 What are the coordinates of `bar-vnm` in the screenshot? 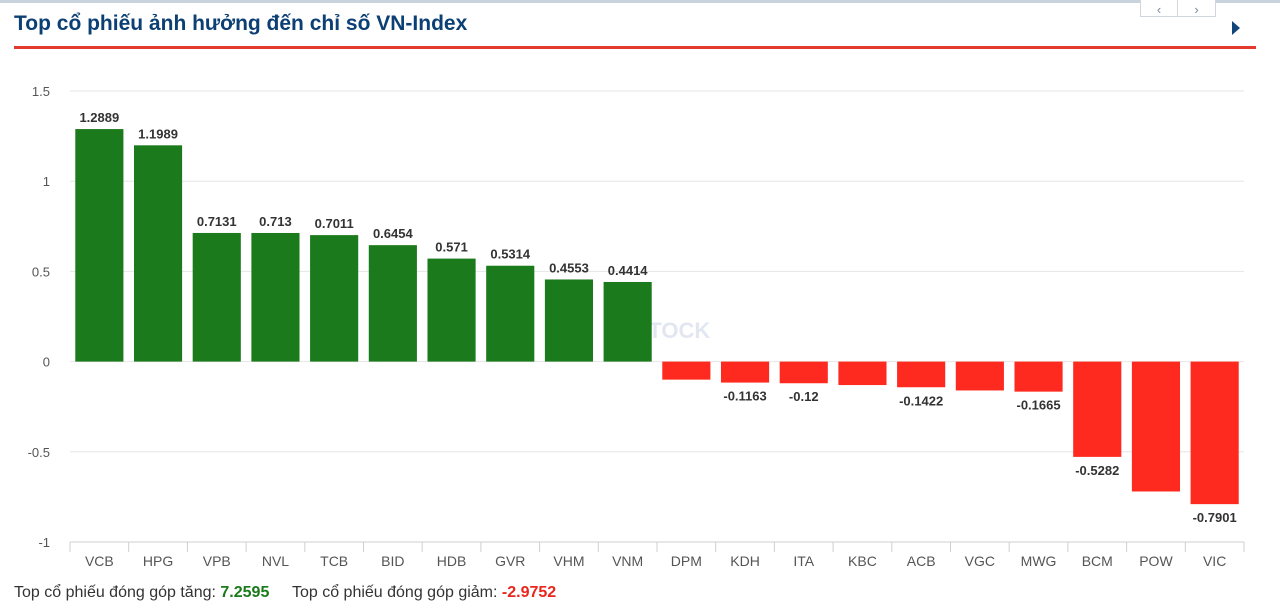 It's located at (627, 321).